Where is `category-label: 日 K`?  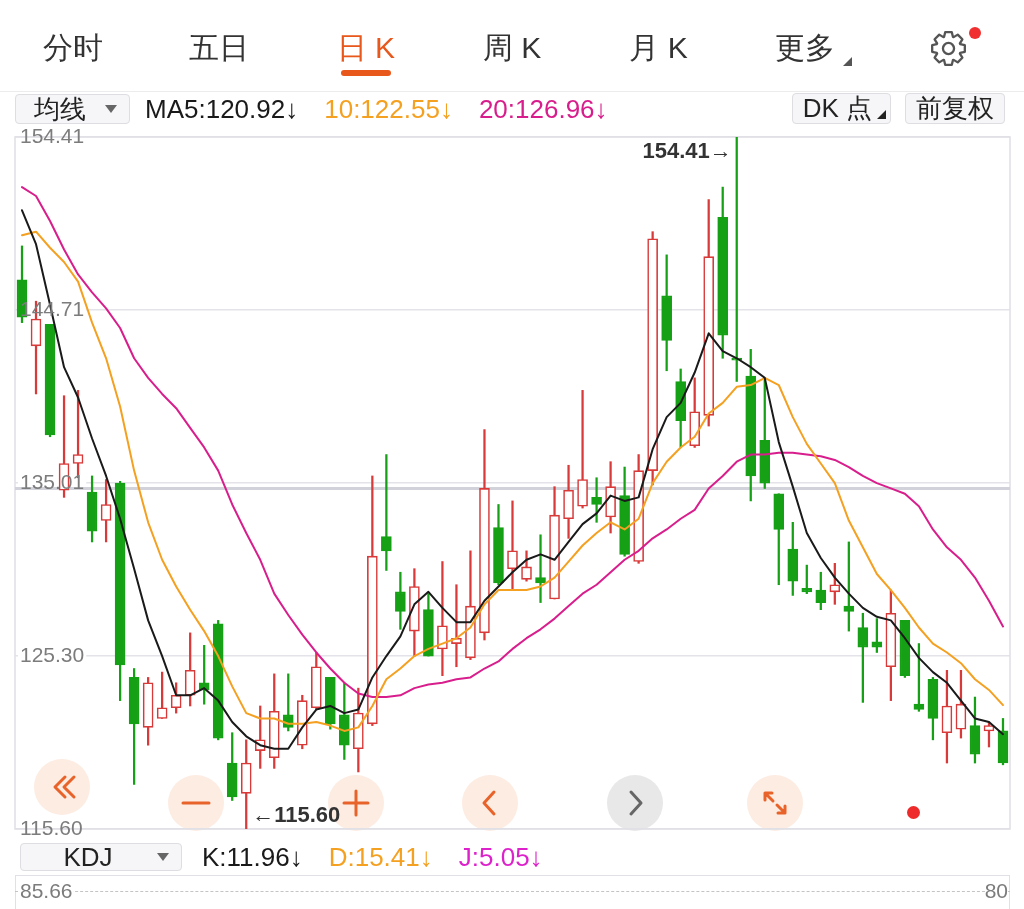
category-label: 日 K is located at coordinates (365, 48).